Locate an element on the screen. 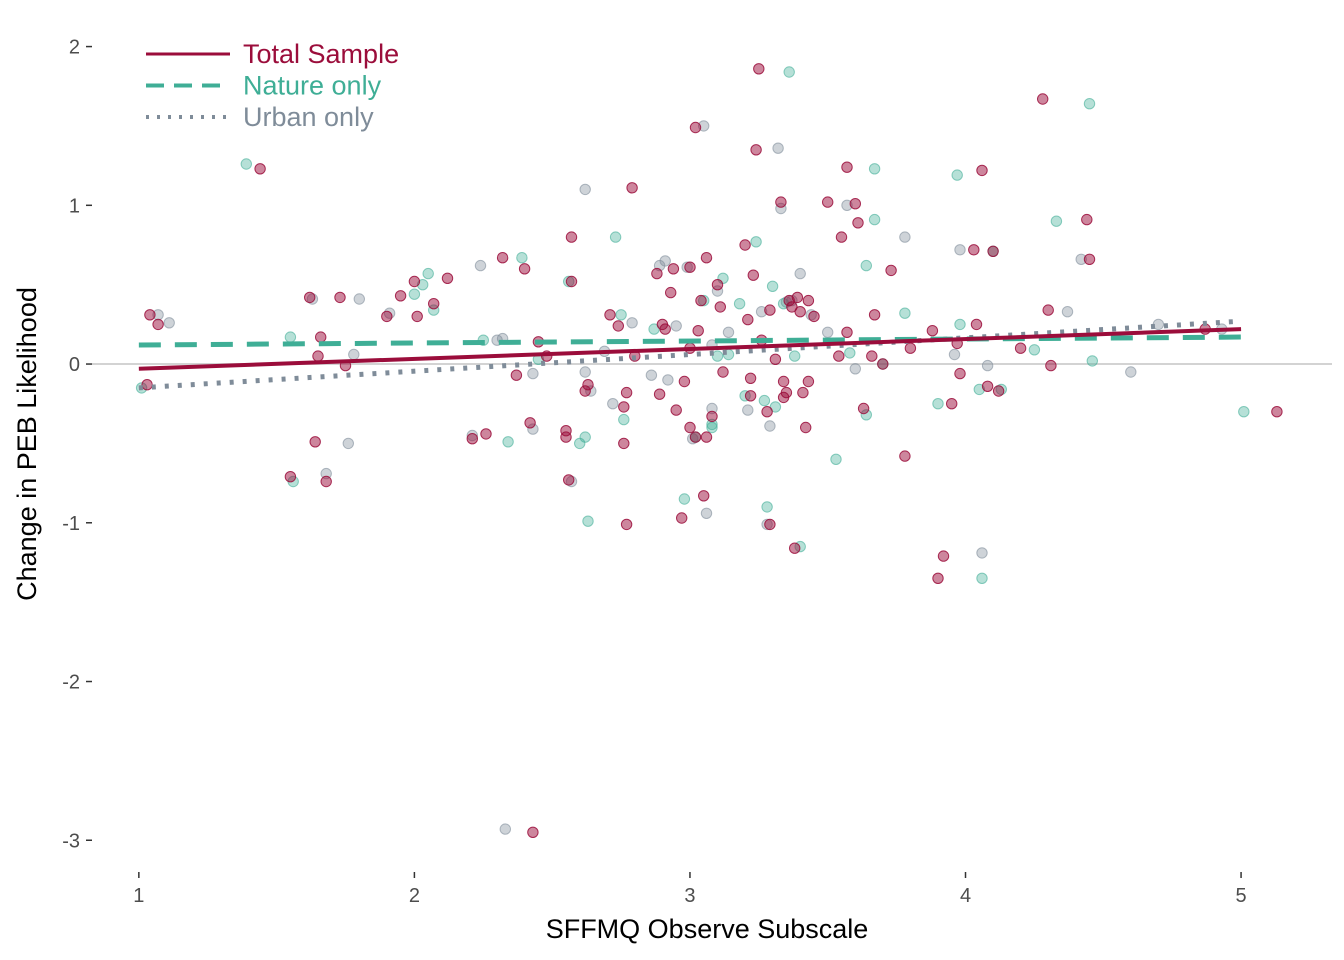  fit-line-urban-only is located at coordinates (690, 354).